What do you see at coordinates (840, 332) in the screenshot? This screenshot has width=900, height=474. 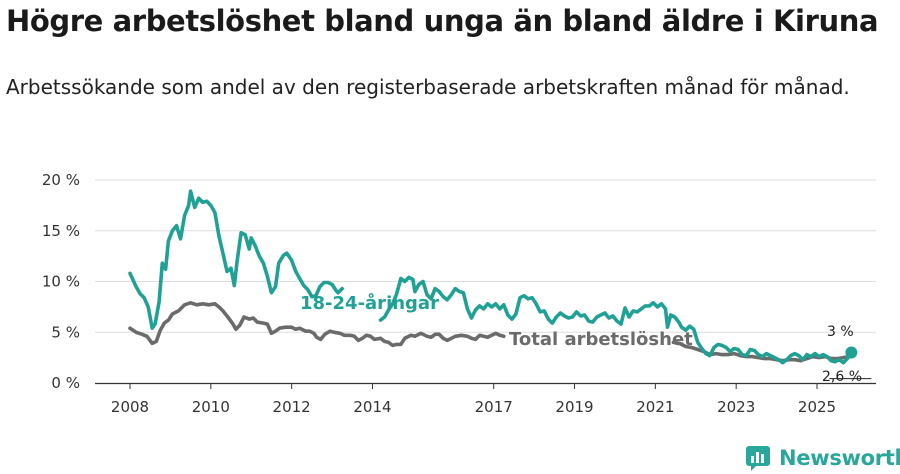 I see `end-label-youth: 3 %` at bounding box center [840, 332].